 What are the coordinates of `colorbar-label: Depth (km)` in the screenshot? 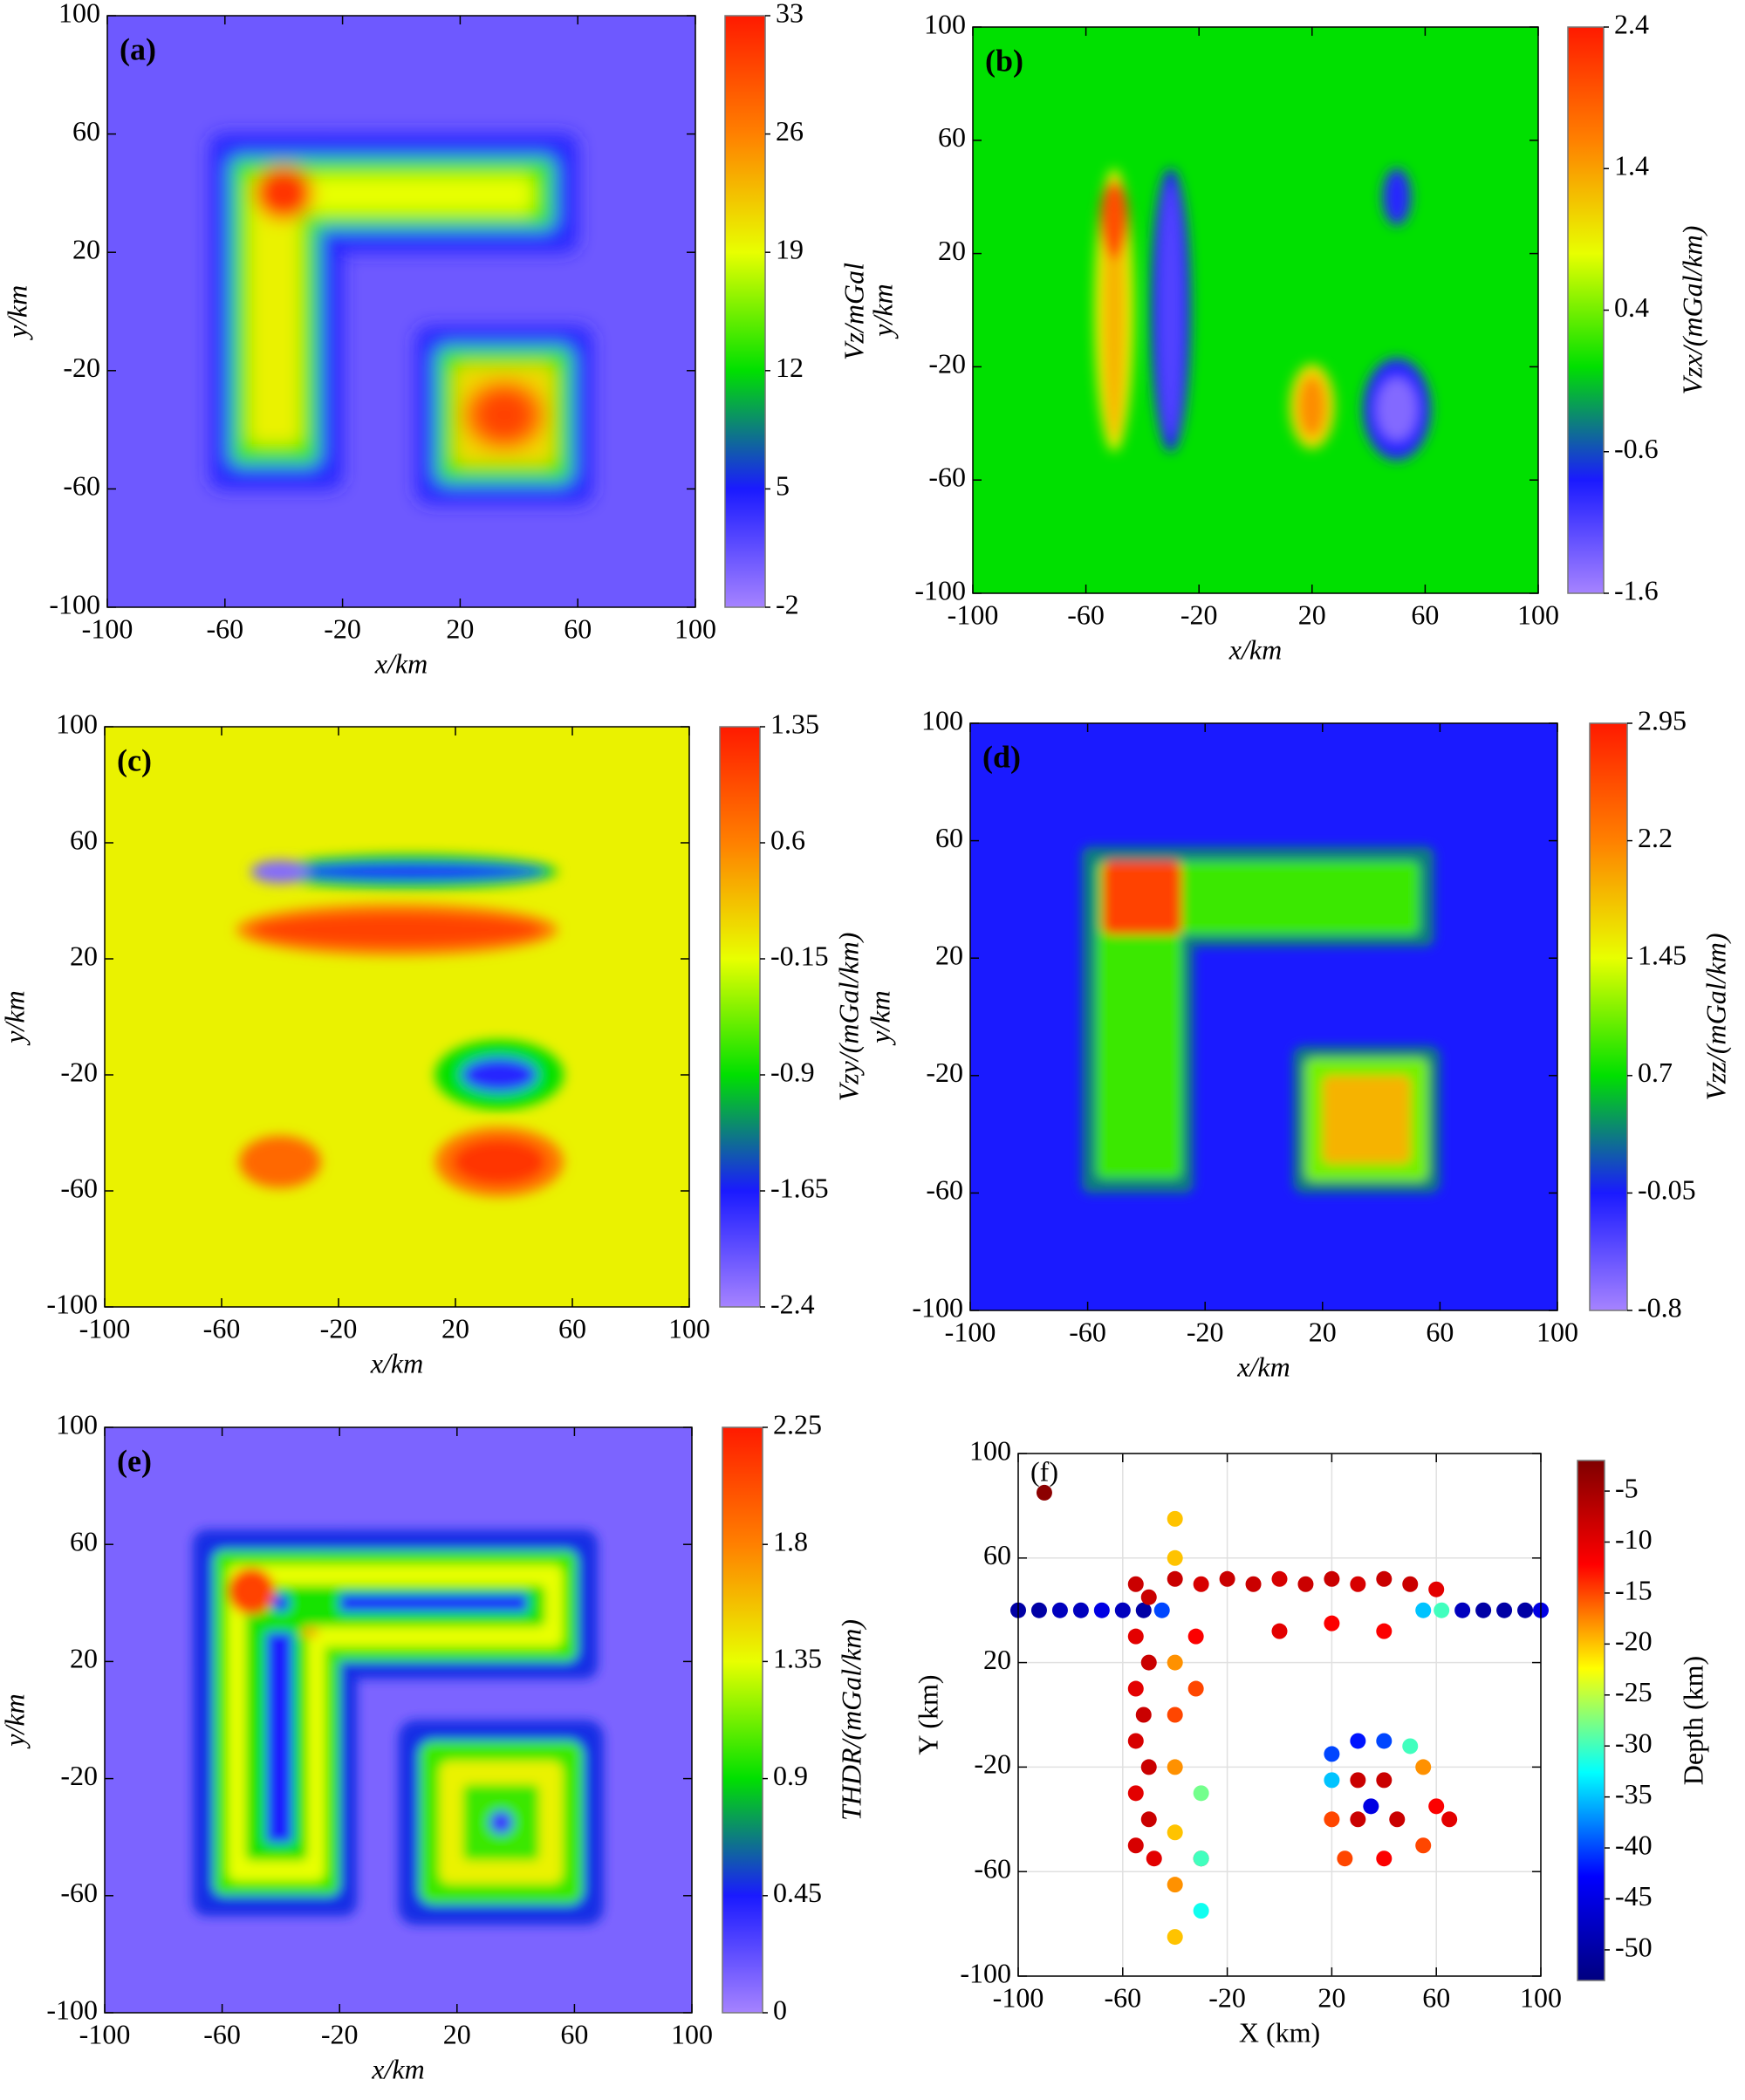 It's located at (1692, 1721).